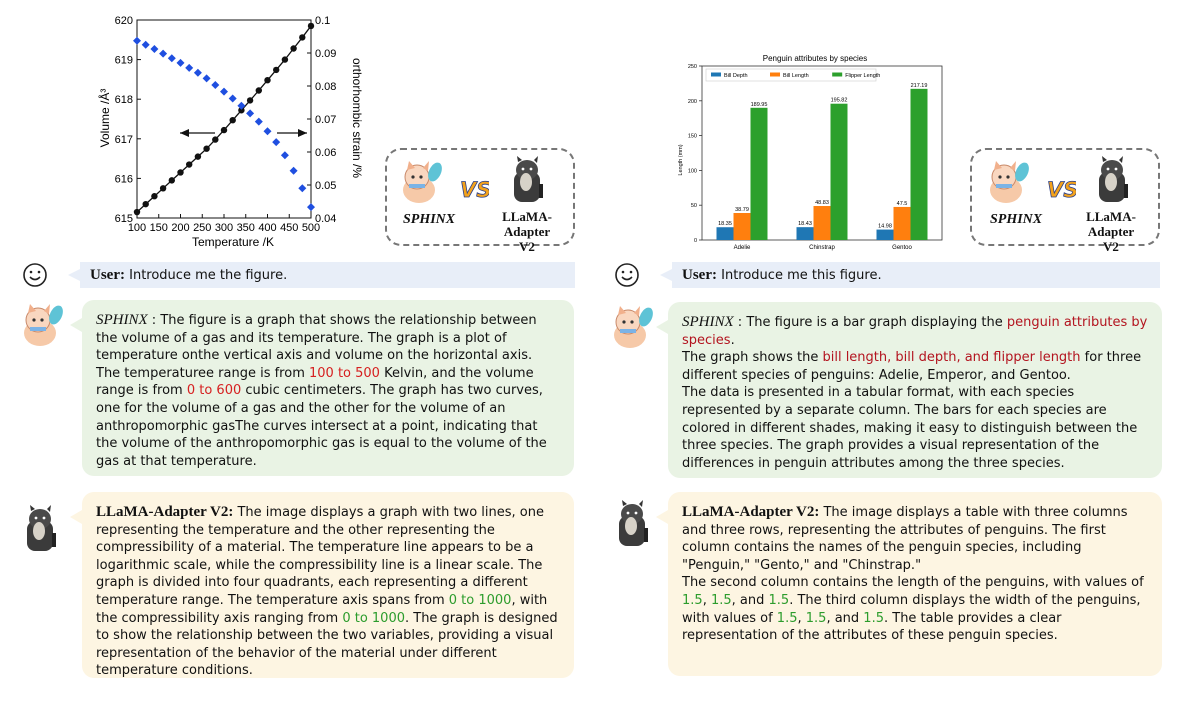  I want to click on x-tick-label: 400, so click(267, 228).